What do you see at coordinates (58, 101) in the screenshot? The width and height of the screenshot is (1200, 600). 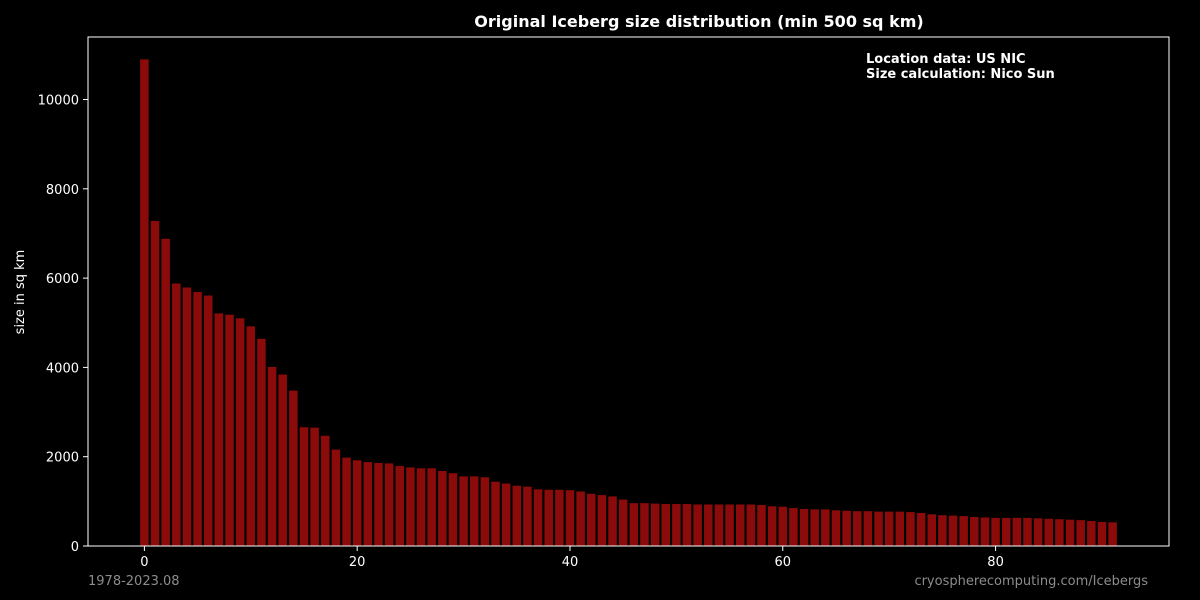 I see `y-tick-label: 10000` at bounding box center [58, 101].